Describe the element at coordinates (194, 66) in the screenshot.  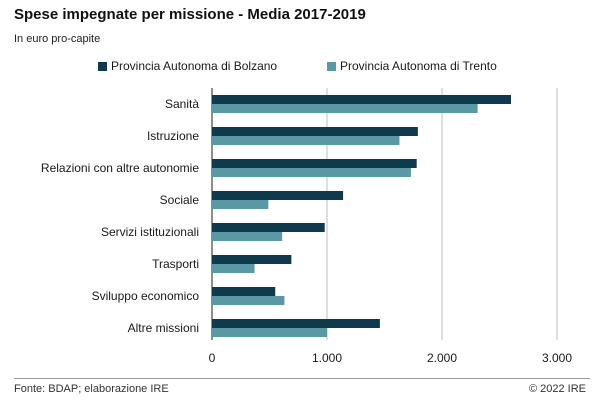
I see `legend-label-1: Provincia Autonoma di Bolzano` at that location.